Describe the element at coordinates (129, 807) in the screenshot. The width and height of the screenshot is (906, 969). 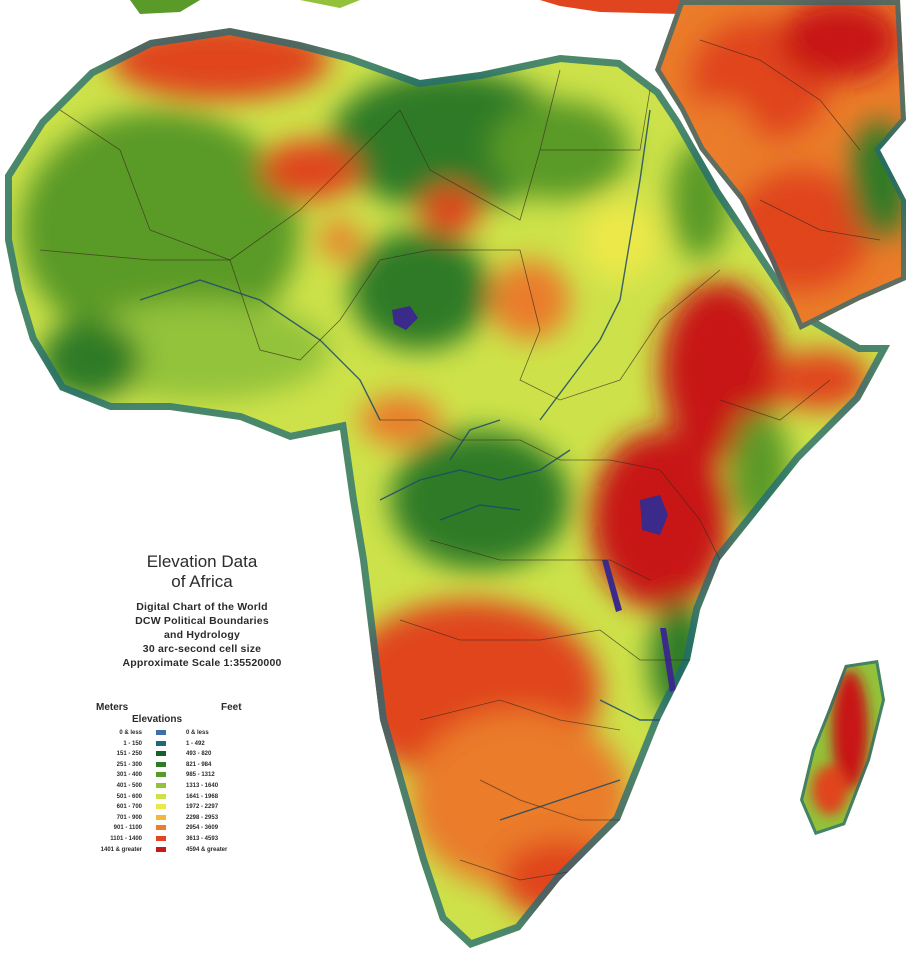
I see `legend-meters-range: 601 - 700` at that location.